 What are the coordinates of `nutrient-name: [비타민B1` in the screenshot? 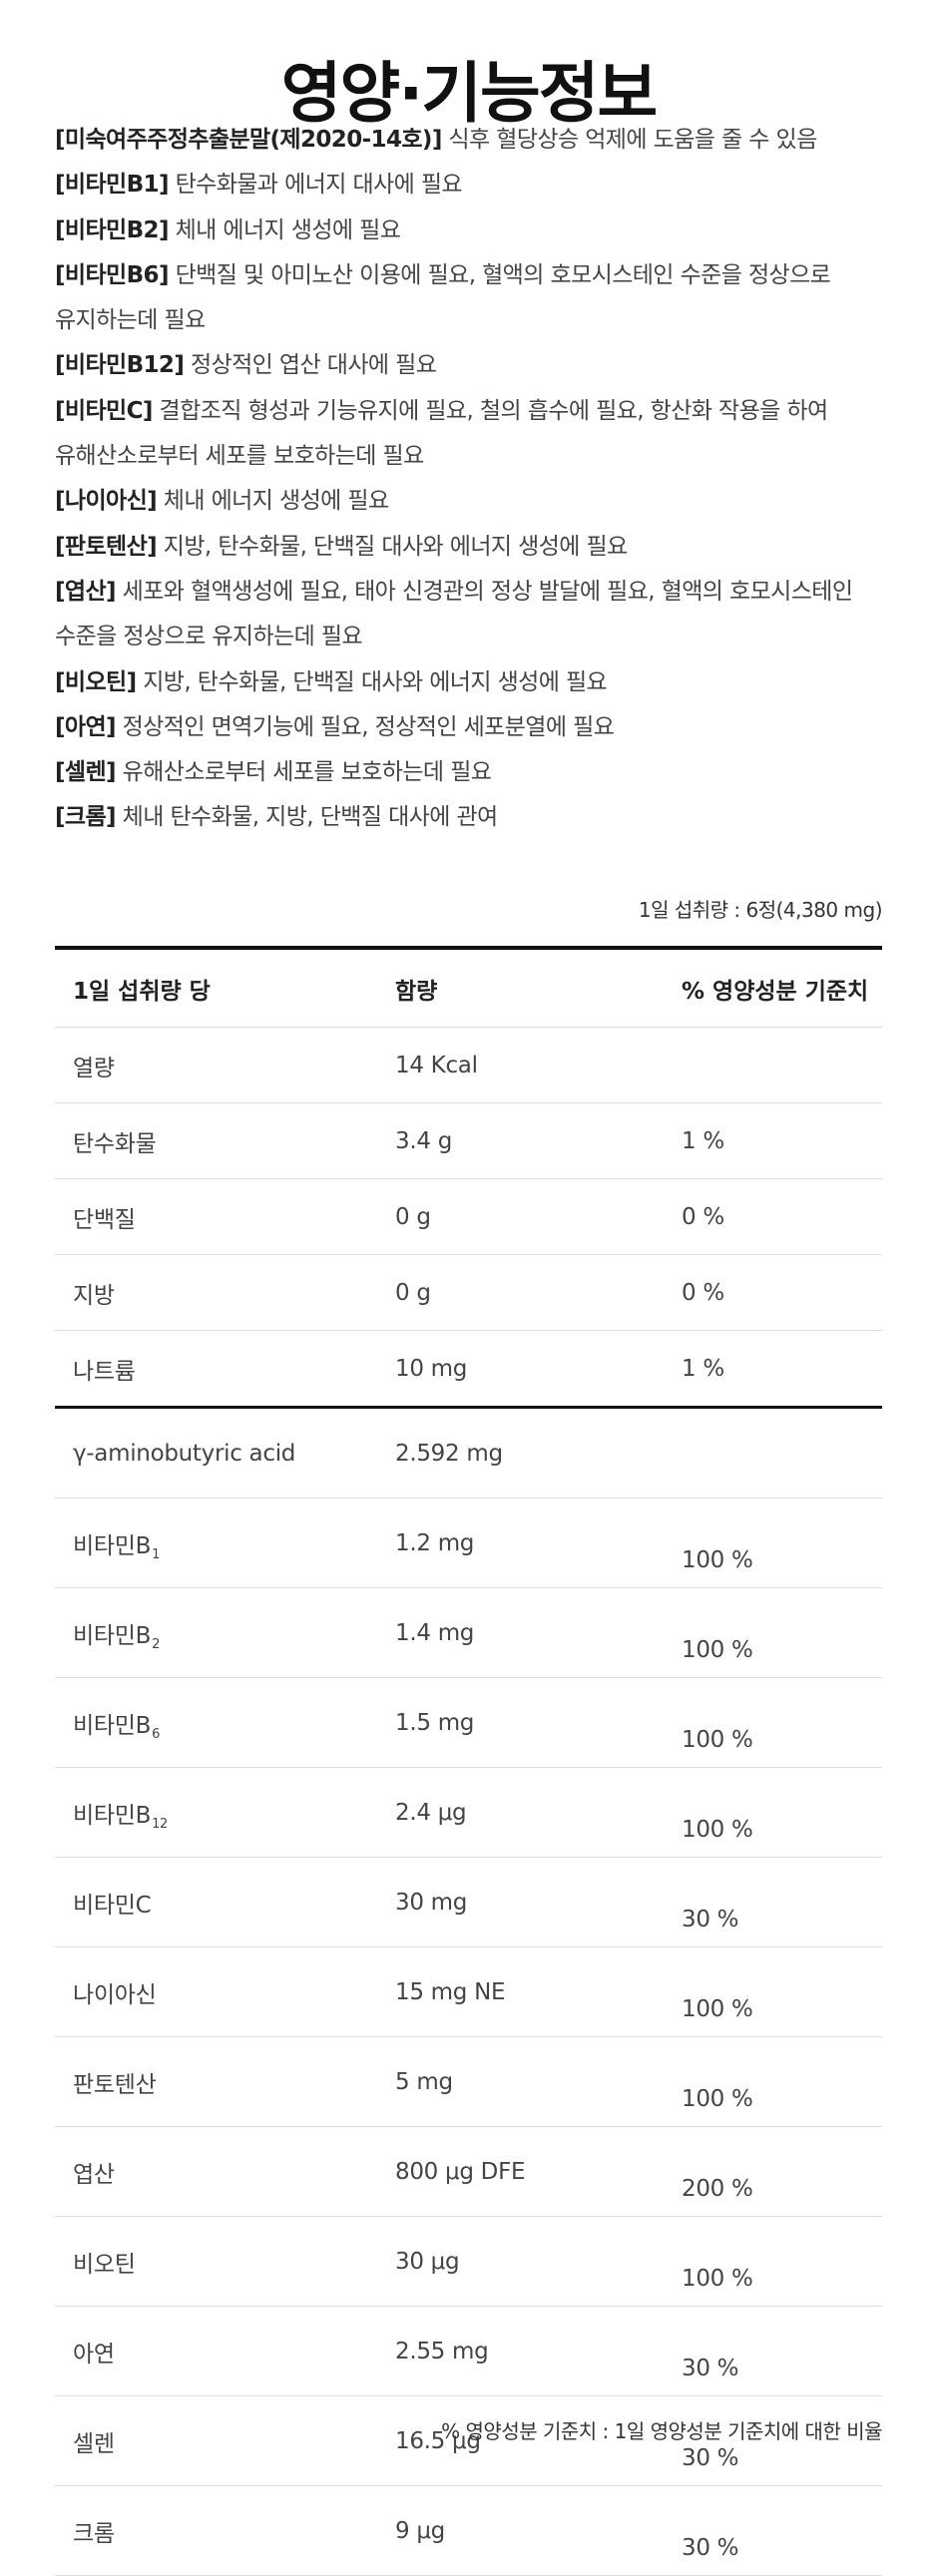 It's located at (107, 185).